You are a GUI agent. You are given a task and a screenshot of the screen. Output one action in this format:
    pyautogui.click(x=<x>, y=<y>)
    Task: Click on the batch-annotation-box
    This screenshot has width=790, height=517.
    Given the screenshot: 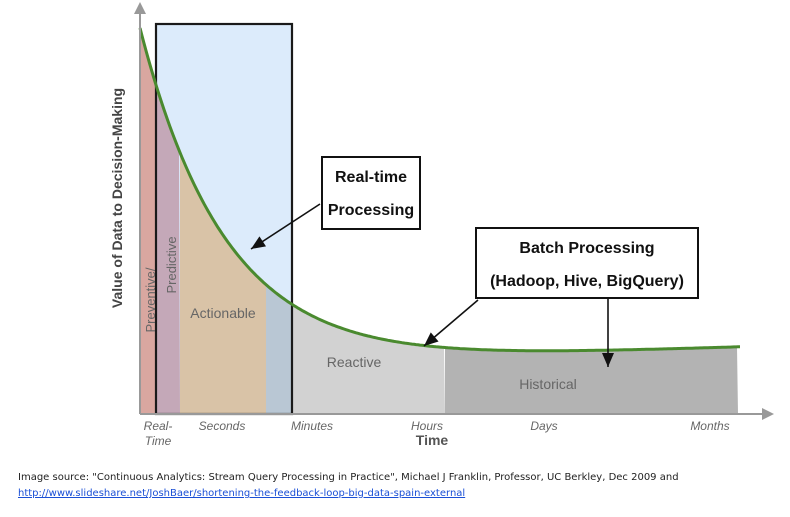 What is the action you would take?
    pyautogui.click(x=587, y=263)
    